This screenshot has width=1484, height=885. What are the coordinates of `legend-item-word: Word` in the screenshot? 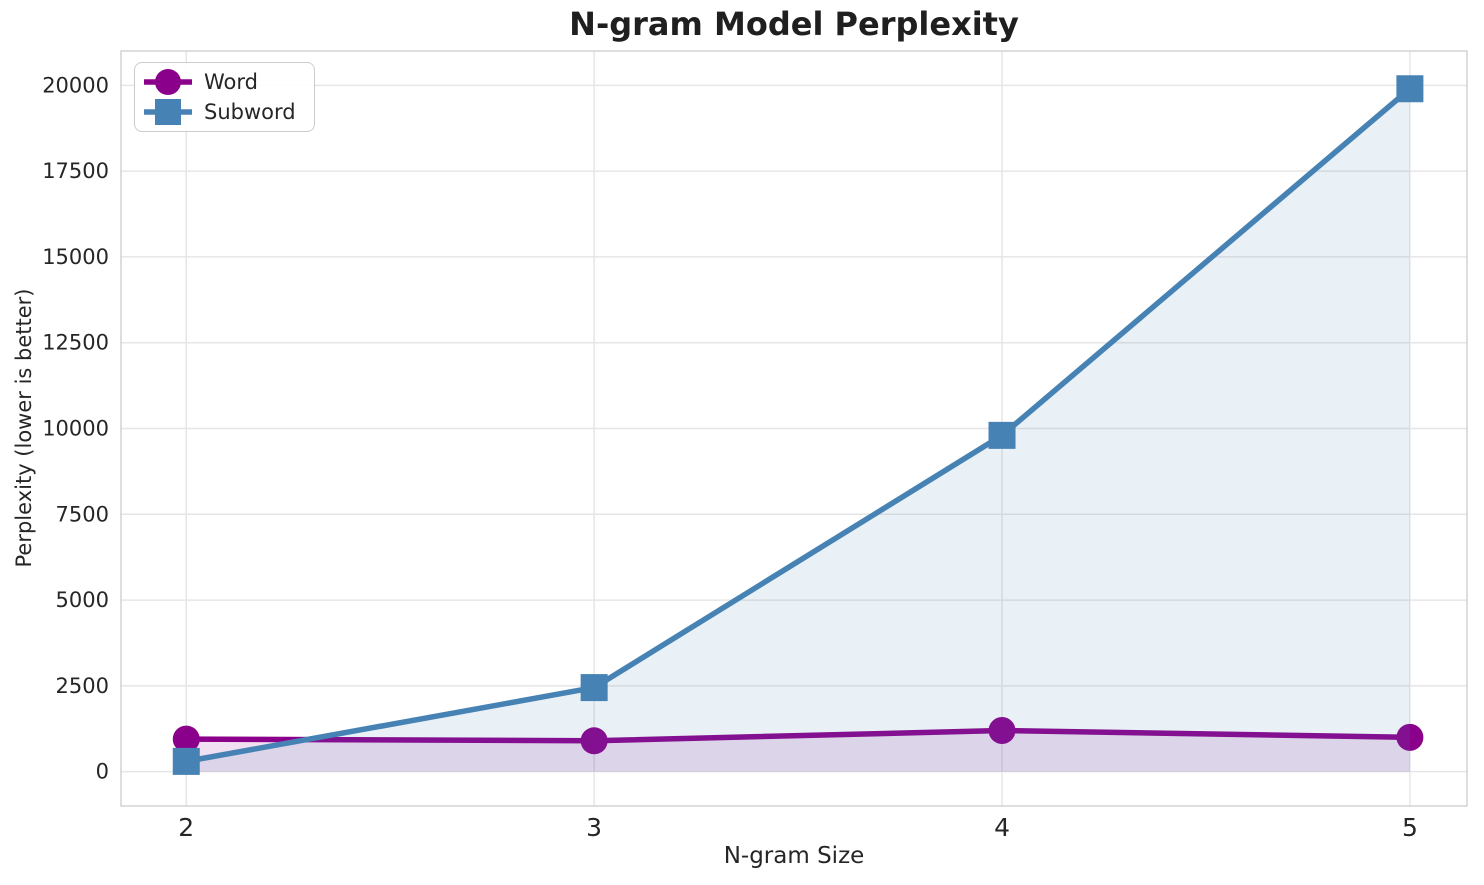 It's located at (220, 82).